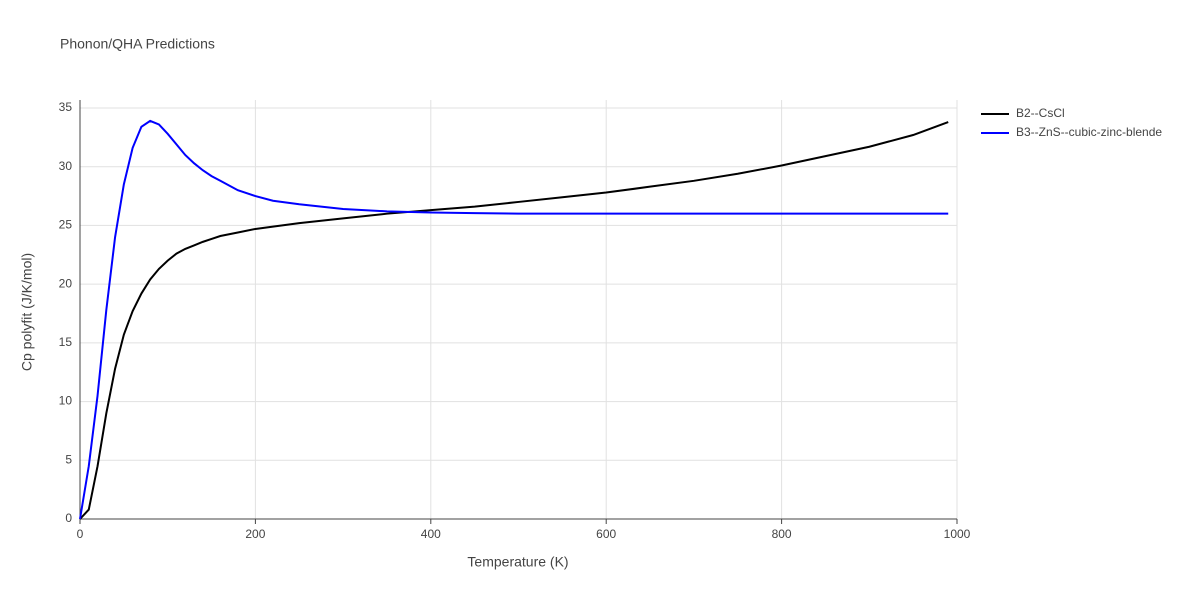  Describe the element at coordinates (66, 166) in the screenshot. I see `y-tick-label: 30` at that location.